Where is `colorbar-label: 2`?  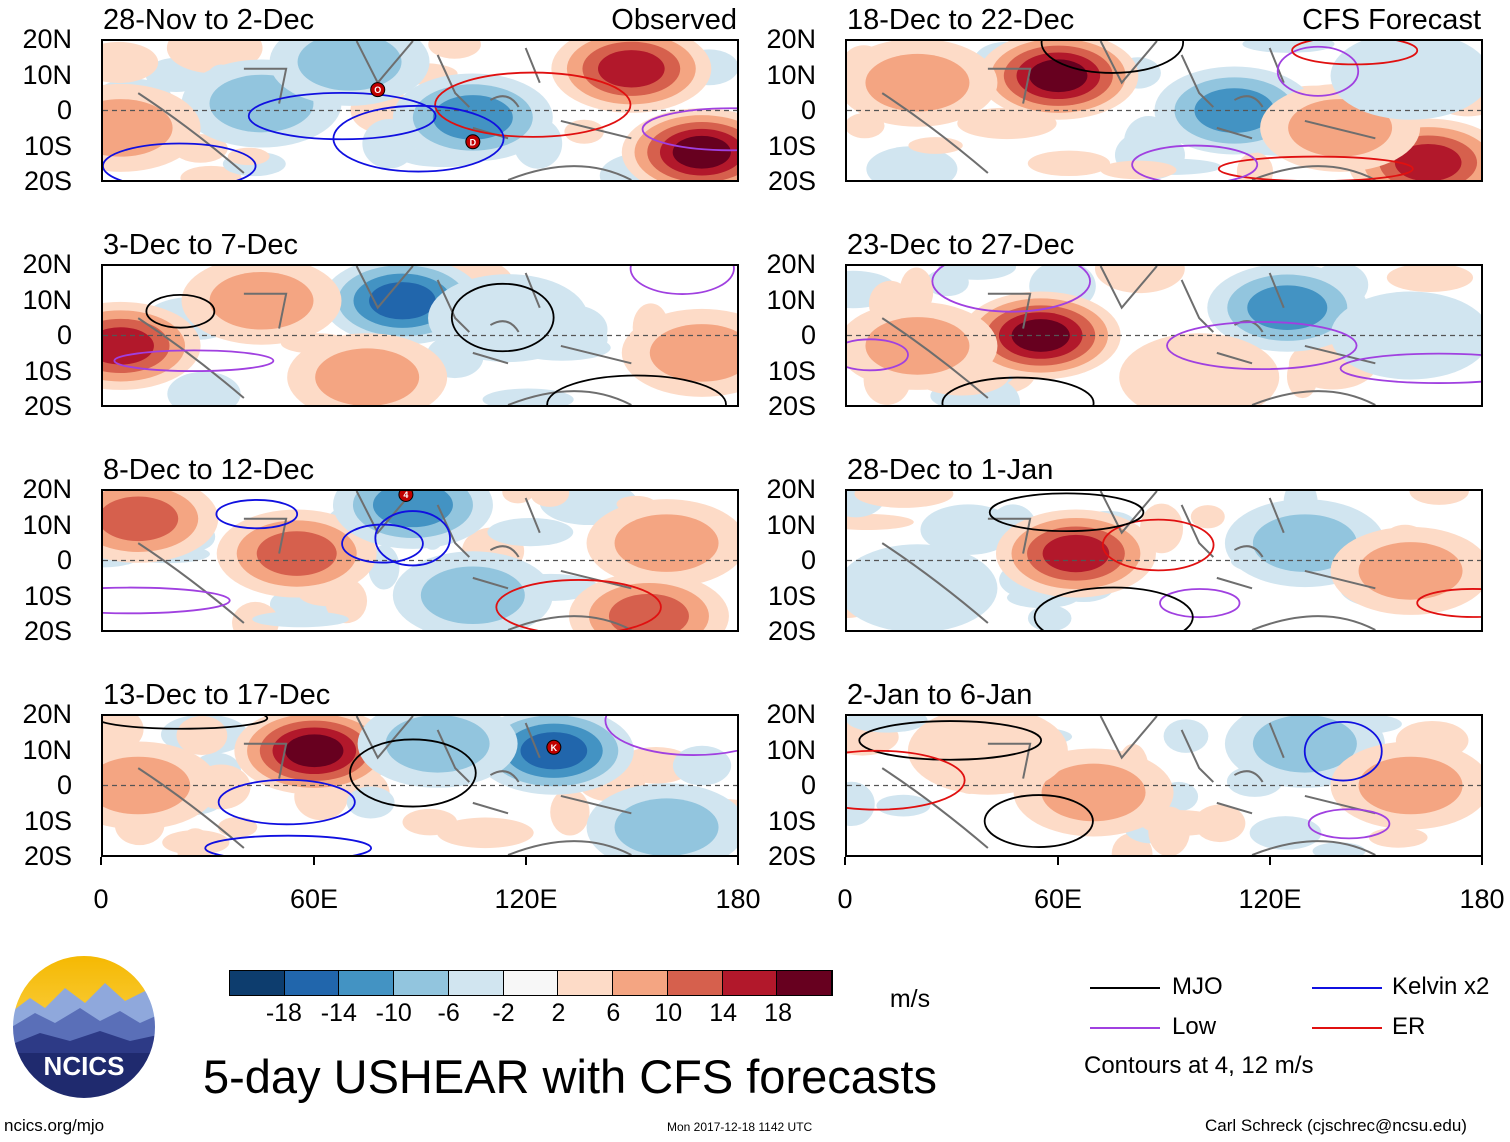 colorbar-label: 2 is located at coordinates (558, 1013).